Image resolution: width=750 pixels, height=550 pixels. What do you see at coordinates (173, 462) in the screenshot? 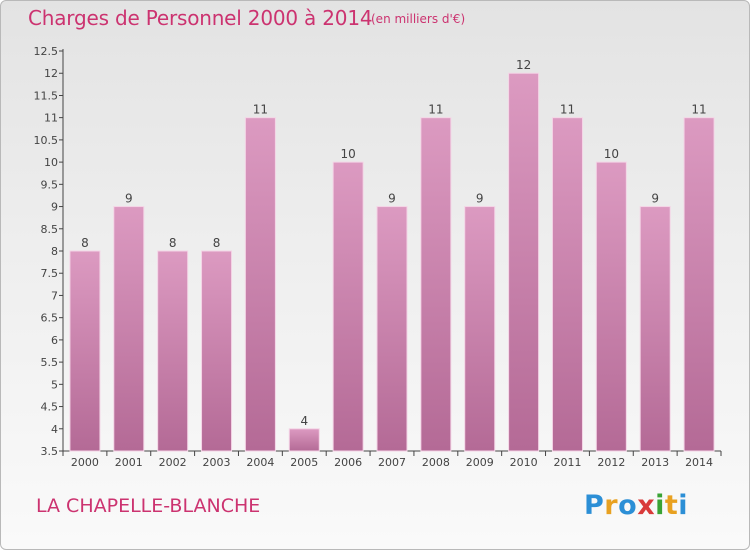
I see `x-tick-label: 2002` at bounding box center [173, 462].